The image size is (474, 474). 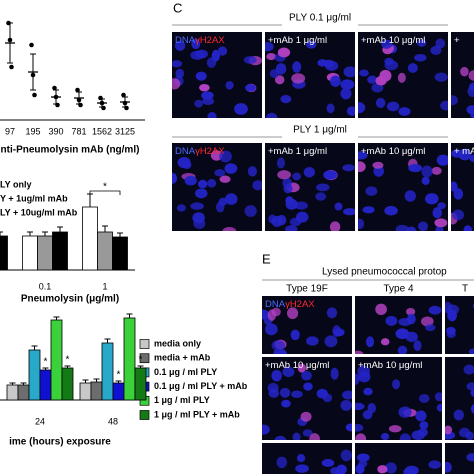 I want to click on legend-label: LY + 10ug/ml mAb, so click(x=39, y=212).